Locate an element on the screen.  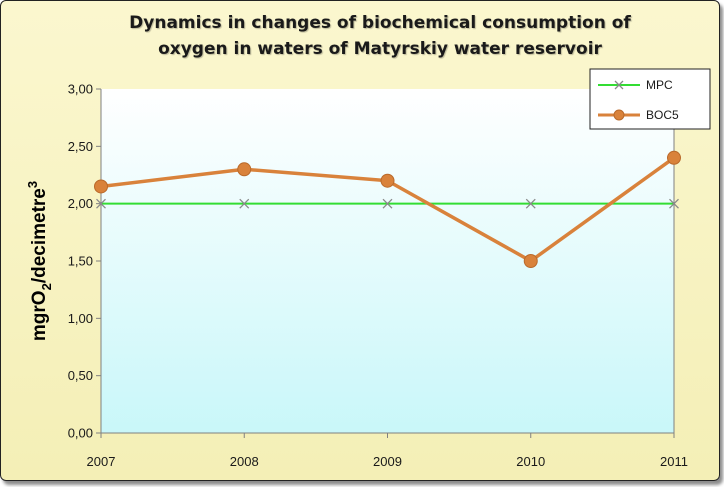
y-tick-label: 2,50 is located at coordinates (80, 146).